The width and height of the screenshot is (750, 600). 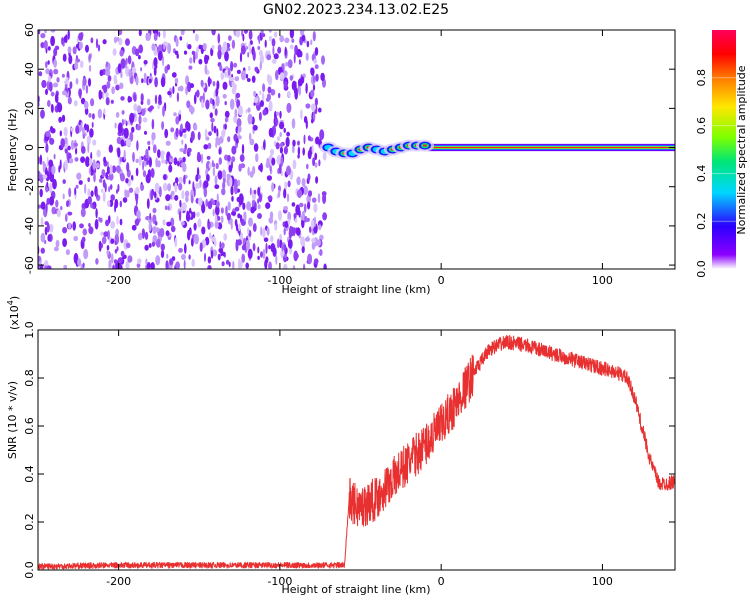 What do you see at coordinates (118, 280) in the screenshot?
I see `x-tick-label: -200` at bounding box center [118, 280].